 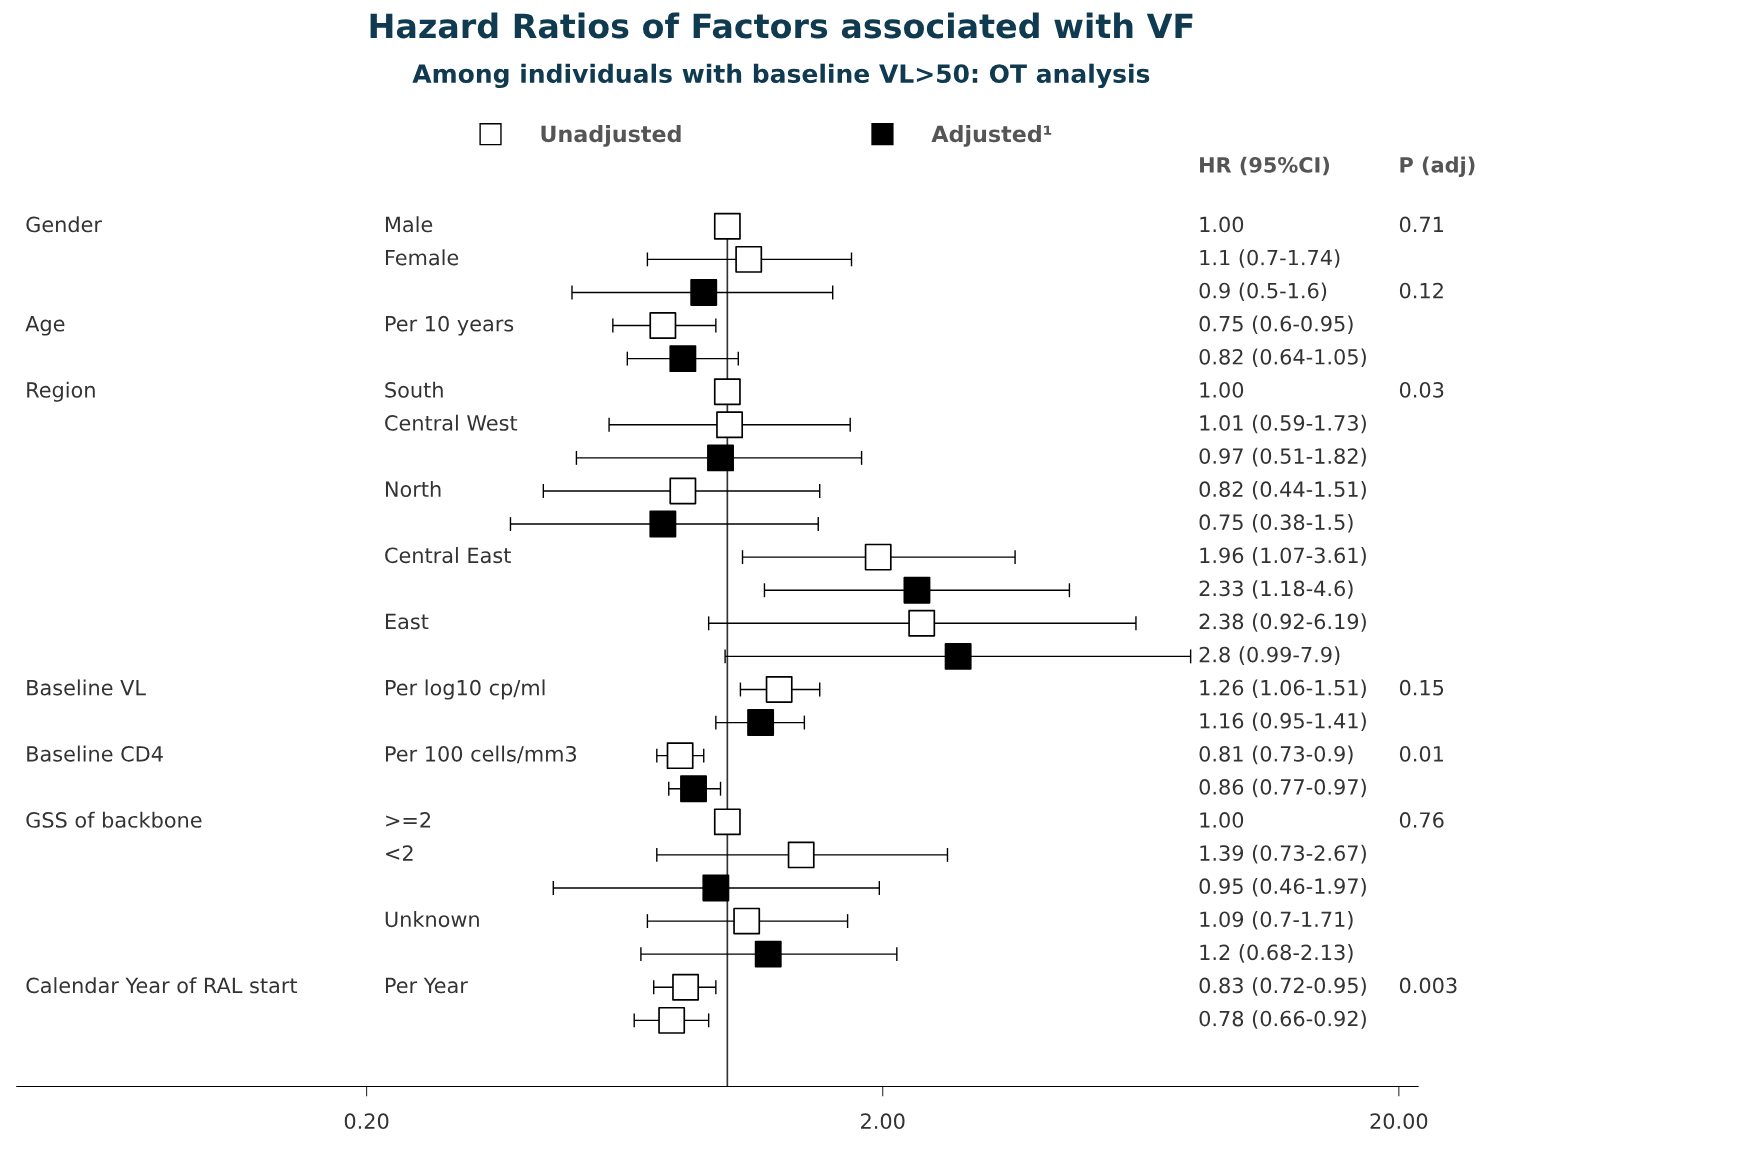 I want to click on annotation: 1.01 (0.59-1.73), so click(x=1283, y=424).